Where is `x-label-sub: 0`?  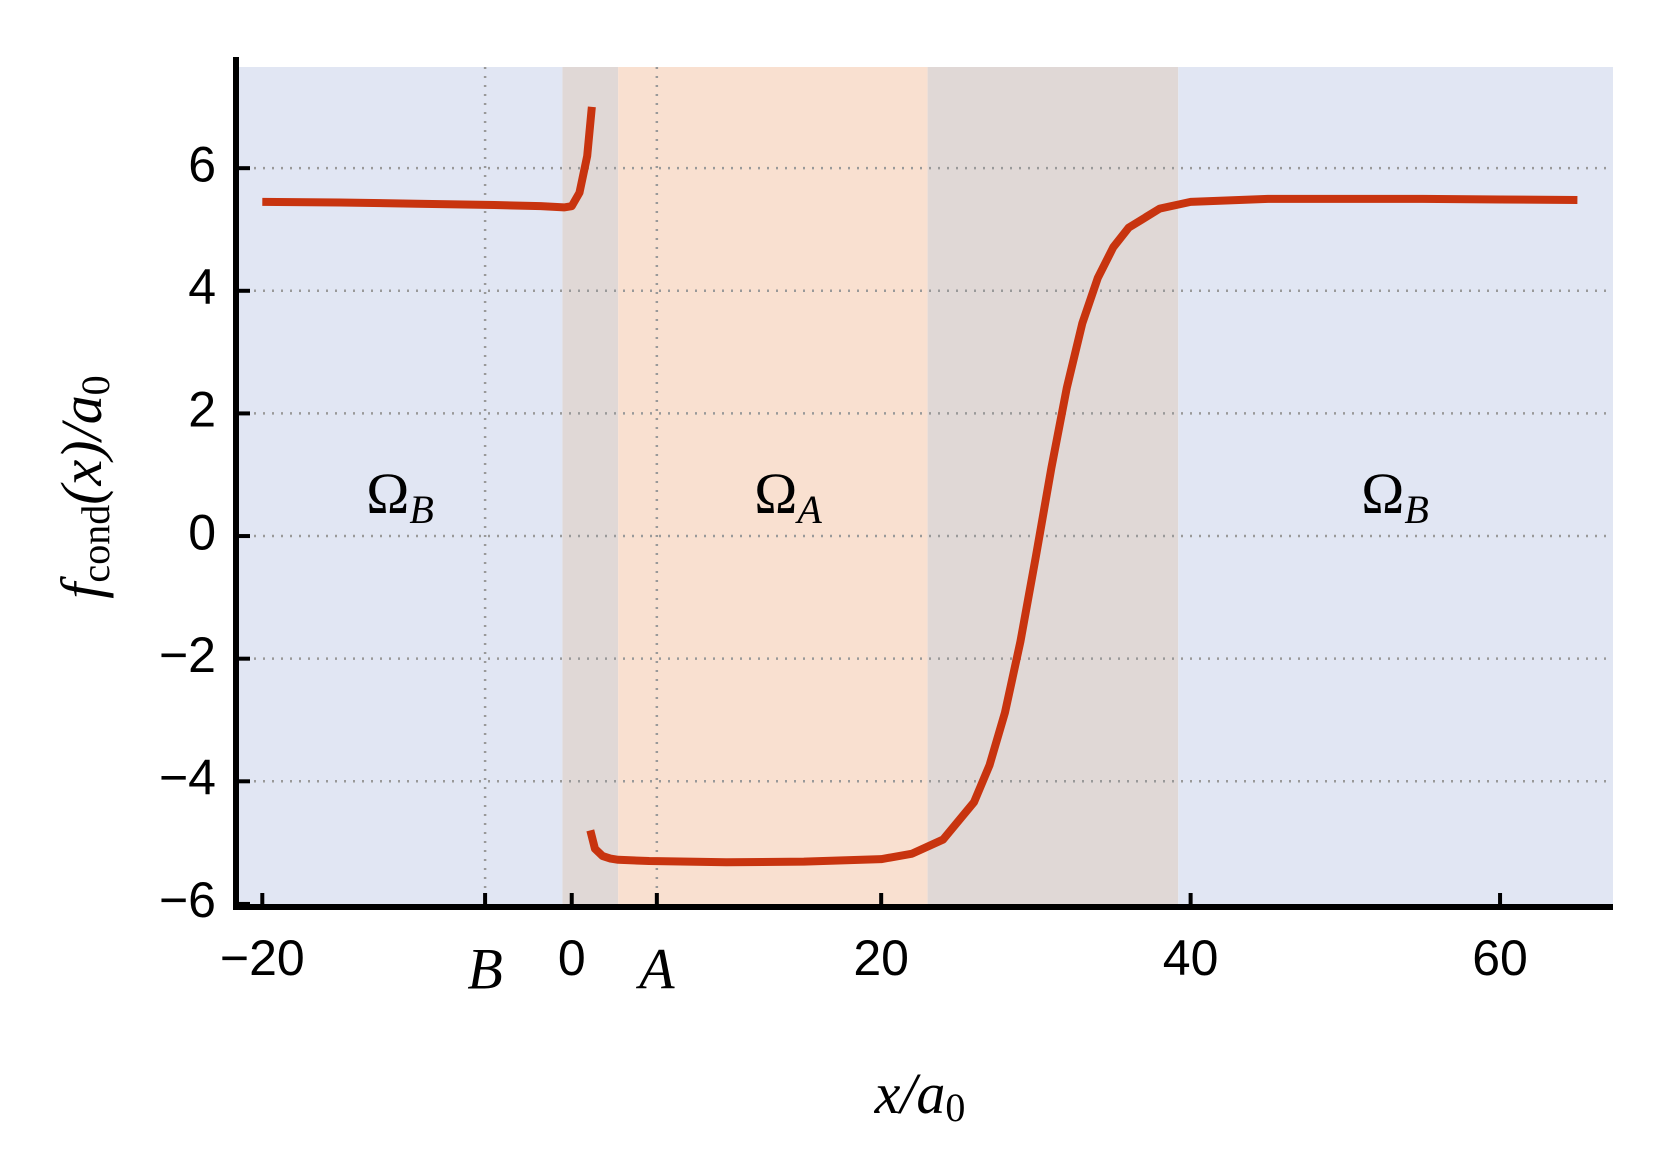 x-label-sub: 0 is located at coordinates (955, 1107).